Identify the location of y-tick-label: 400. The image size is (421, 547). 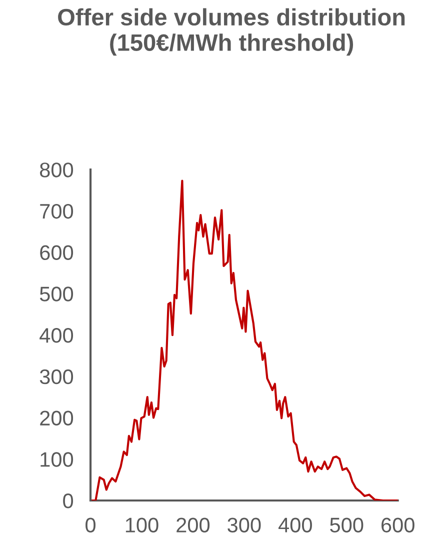
(57, 335).